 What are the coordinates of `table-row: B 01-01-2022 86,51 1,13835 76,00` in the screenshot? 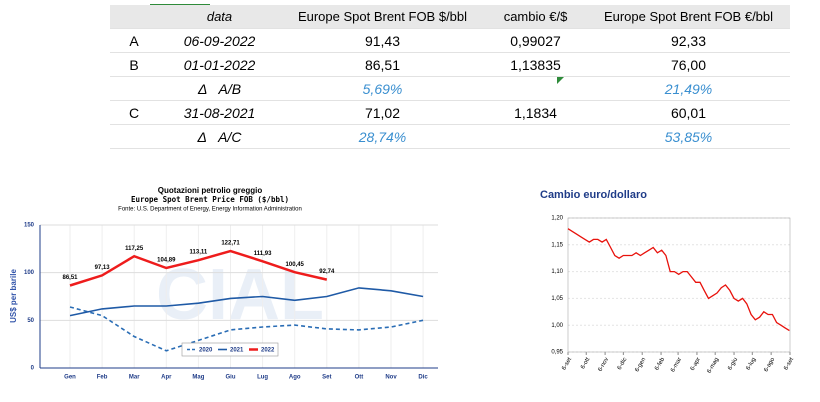 It's located at (450, 64).